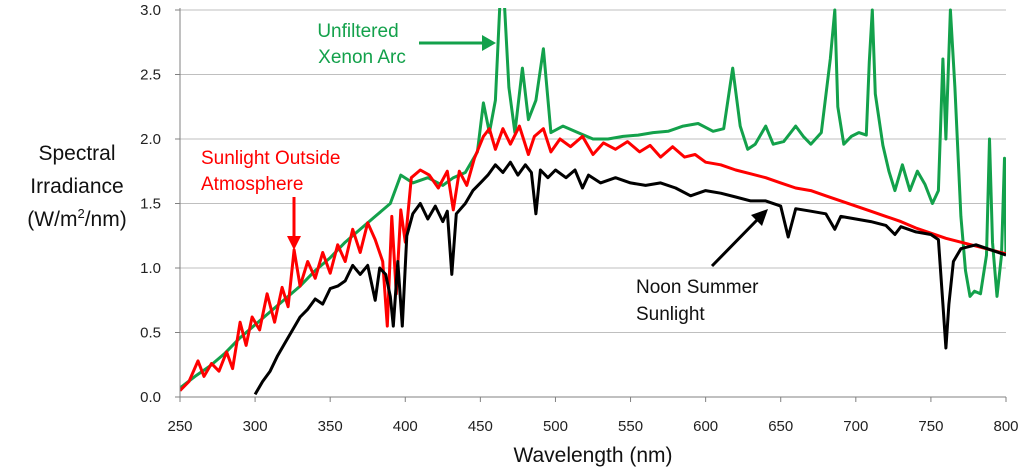 This screenshot has width=1035, height=472. I want to click on annotation-xenon: Unfiltered Xenon Arc, so click(406, 44).